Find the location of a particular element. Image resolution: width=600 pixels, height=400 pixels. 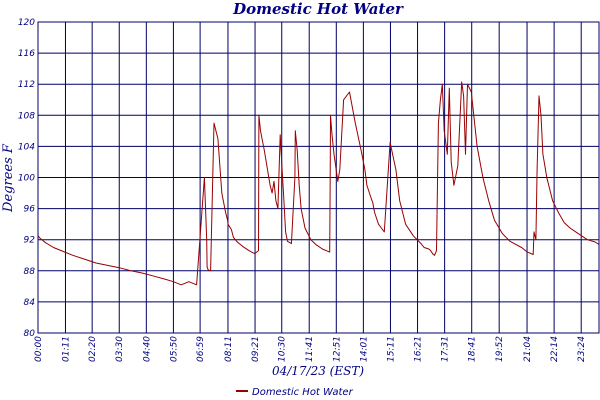

y-tick-label: 80 is located at coordinates (30, 334).